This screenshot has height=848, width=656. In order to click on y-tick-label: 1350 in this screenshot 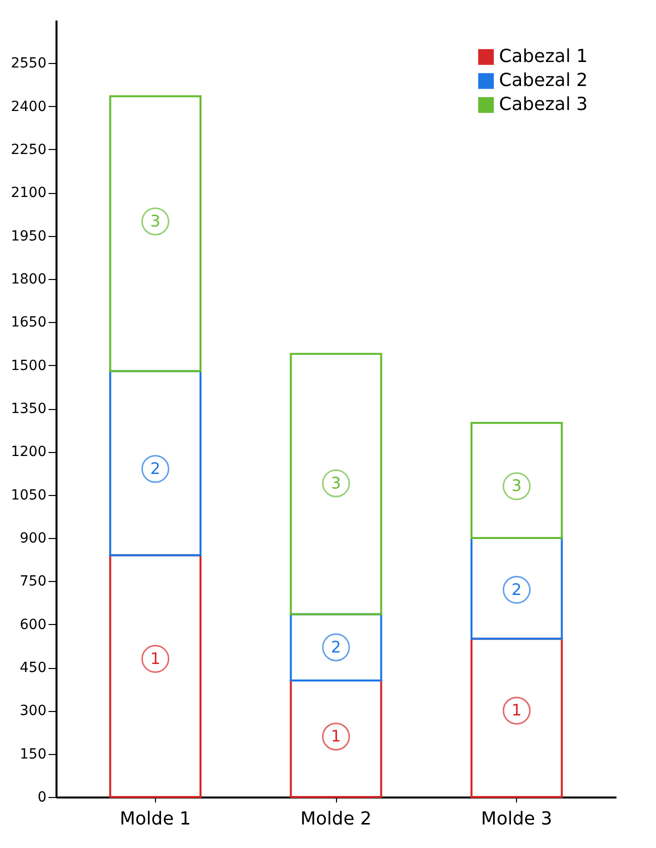, I will do `click(28, 409)`.